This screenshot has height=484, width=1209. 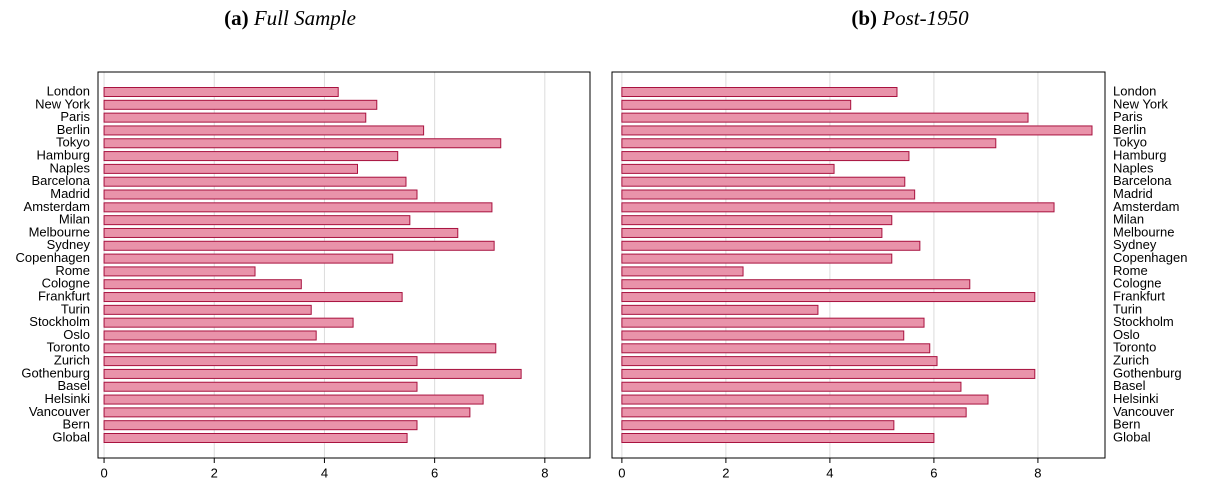 I want to click on panel-title-text: Full Sample, so click(x=304, y=18).